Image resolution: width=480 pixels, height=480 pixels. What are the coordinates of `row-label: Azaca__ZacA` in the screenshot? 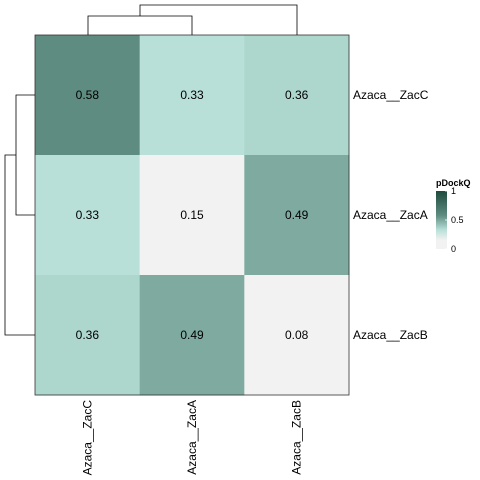 It's located at (390, 215).